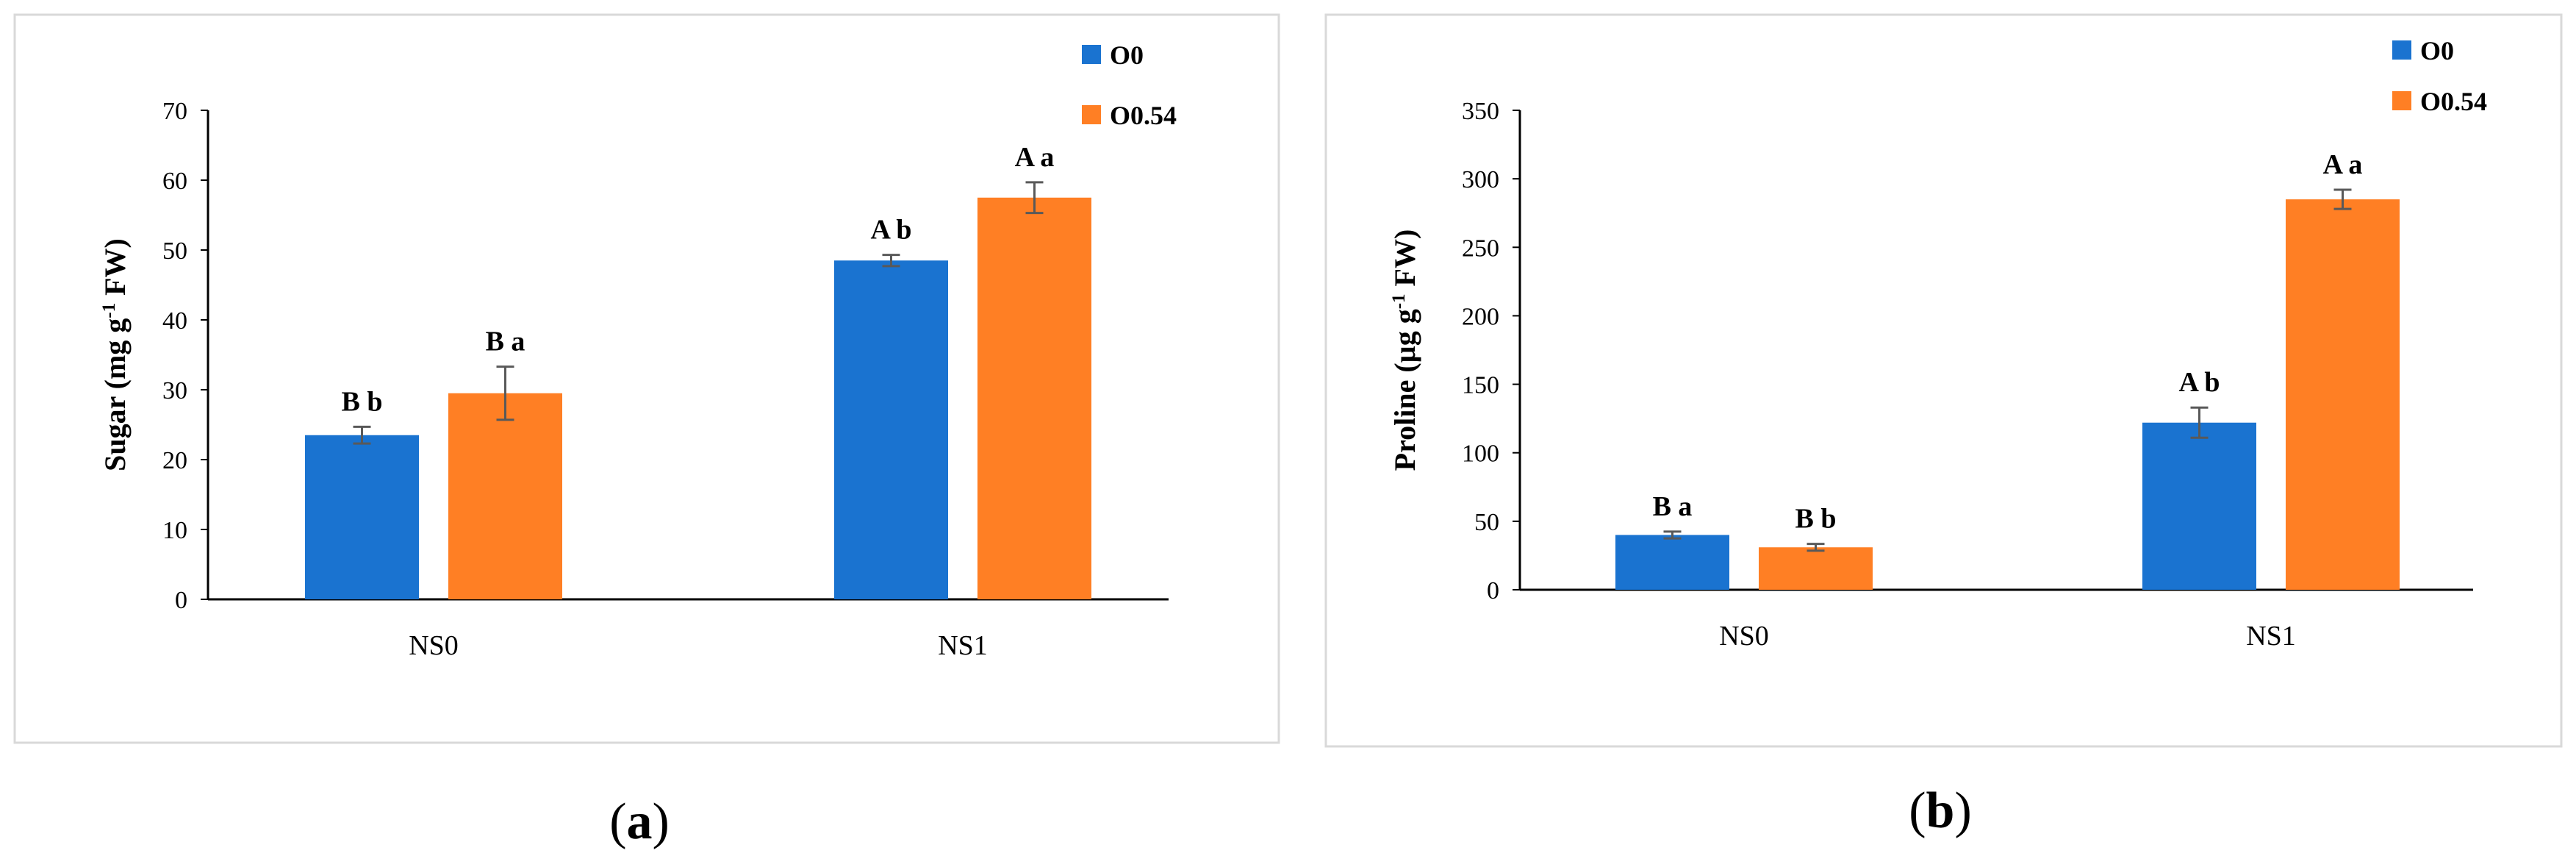  Describe the element at coordinates (1480, 111) in the screenshot. I see `y-tick-label: 350` at that location.